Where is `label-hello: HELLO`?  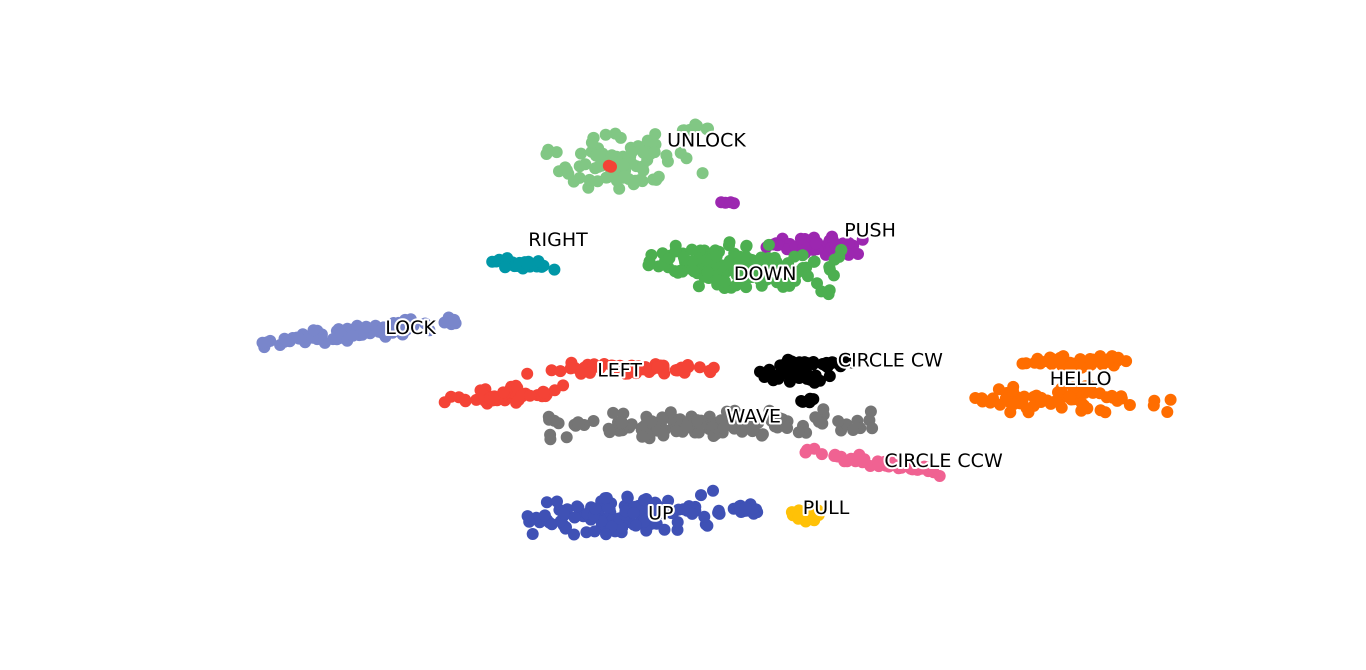
label-hello: HELLO is located at coordinates (1081, 379).